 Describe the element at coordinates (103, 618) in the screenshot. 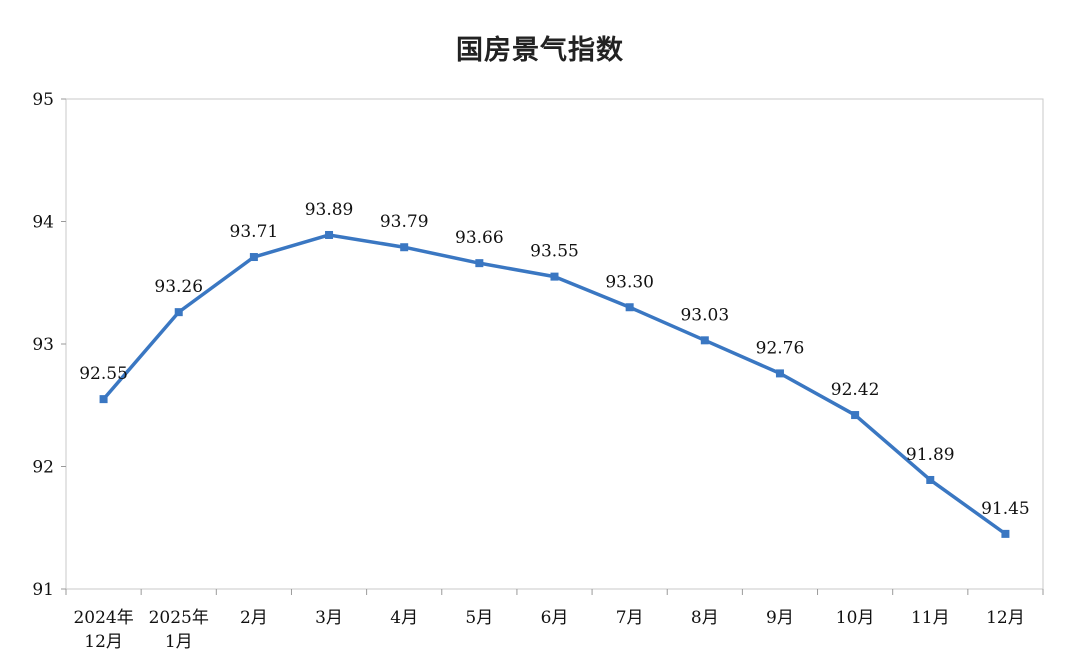

I see `x-tick-label: 2024年` at that location.